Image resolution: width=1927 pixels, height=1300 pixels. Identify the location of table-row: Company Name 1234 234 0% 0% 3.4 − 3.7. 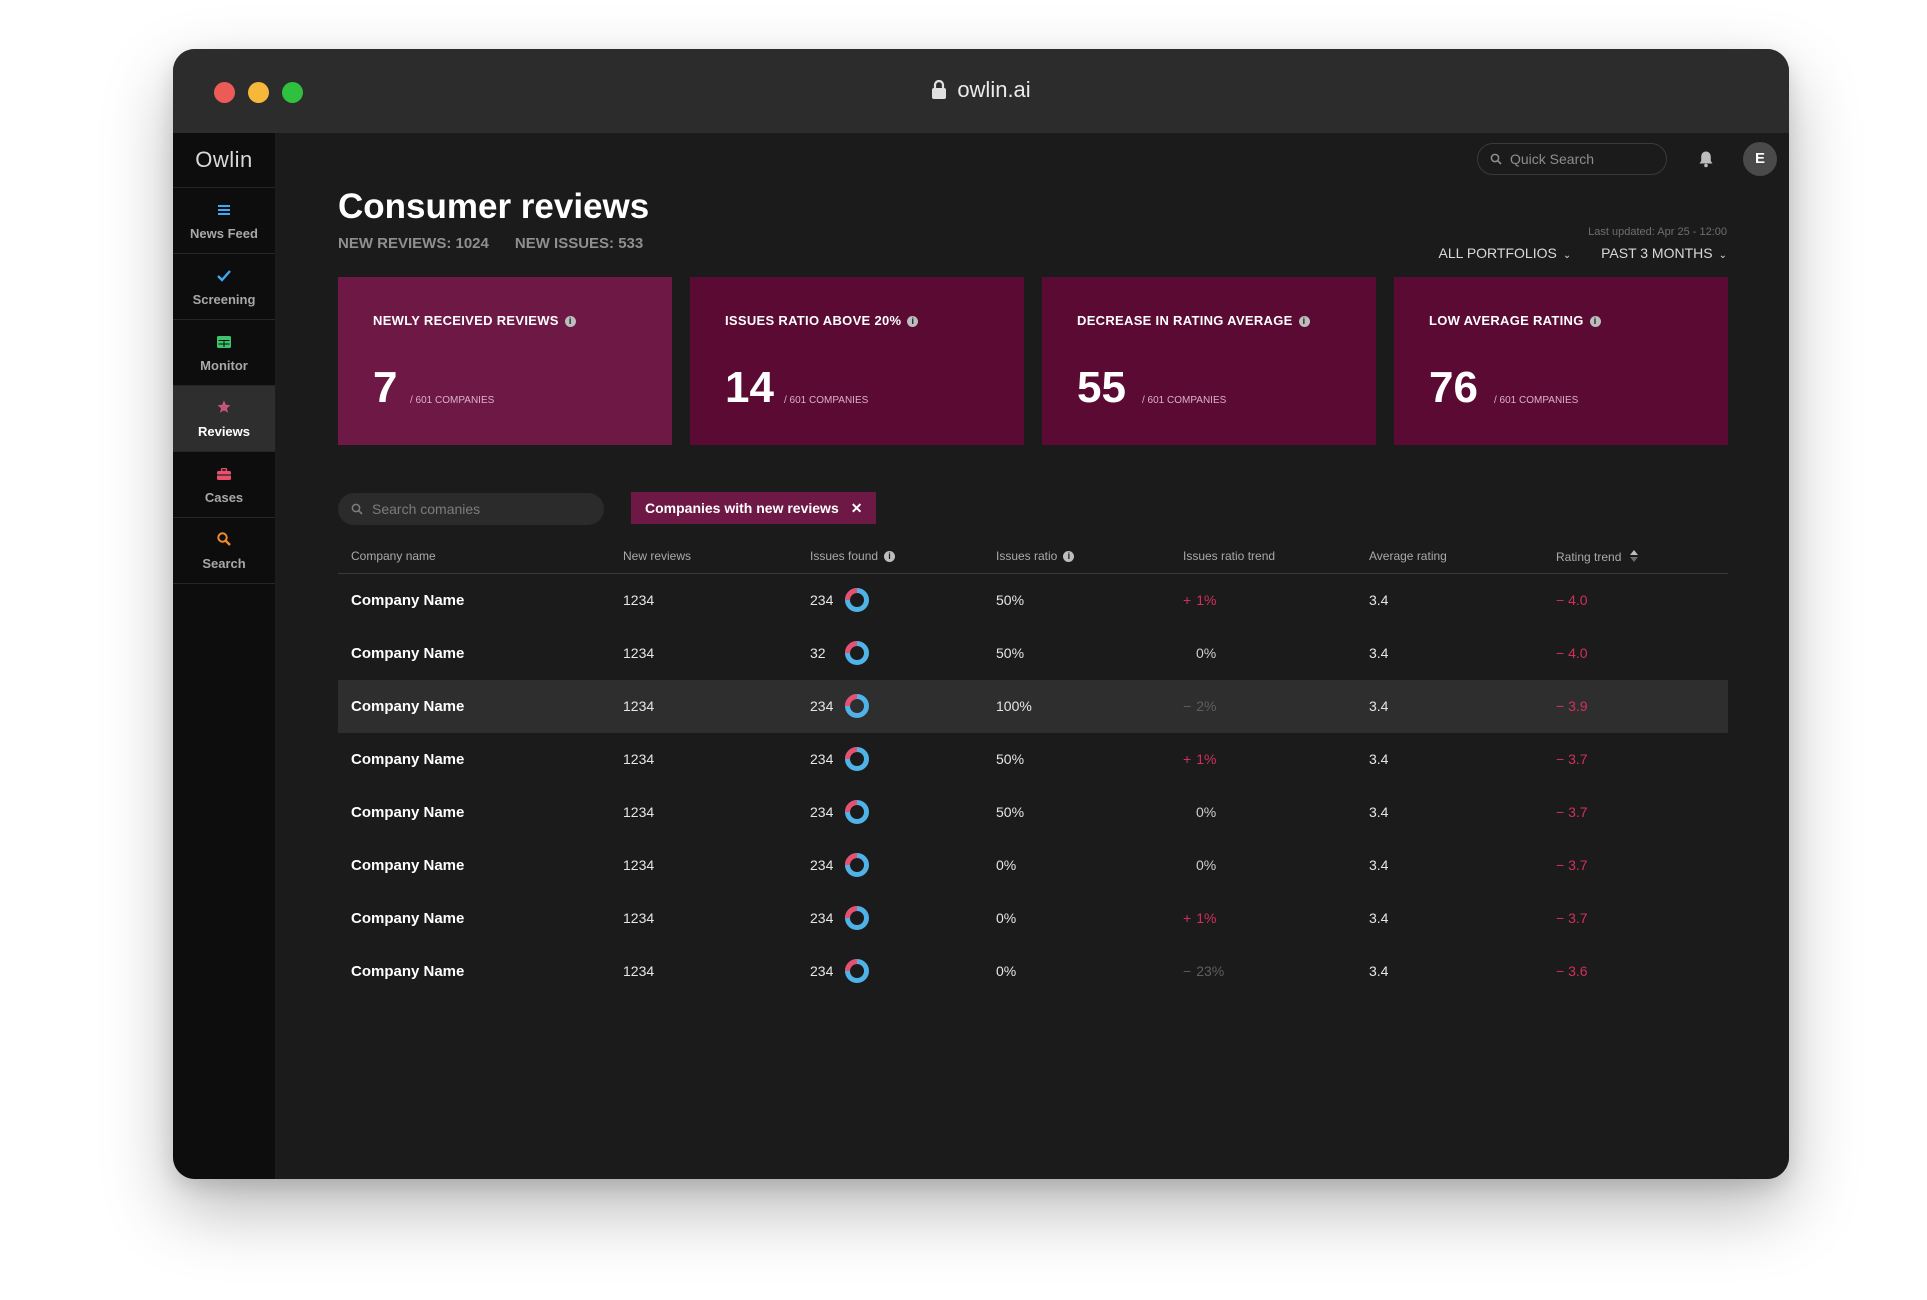
(1033, 865).